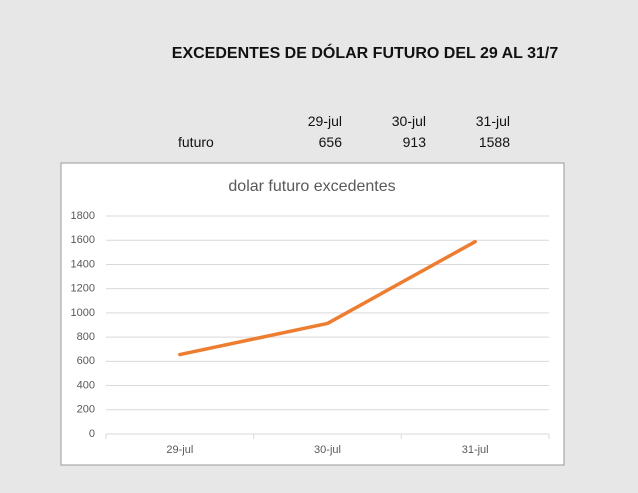 This screenshot has height=493, width=638. I want to click on data-line, so click(327, 298).